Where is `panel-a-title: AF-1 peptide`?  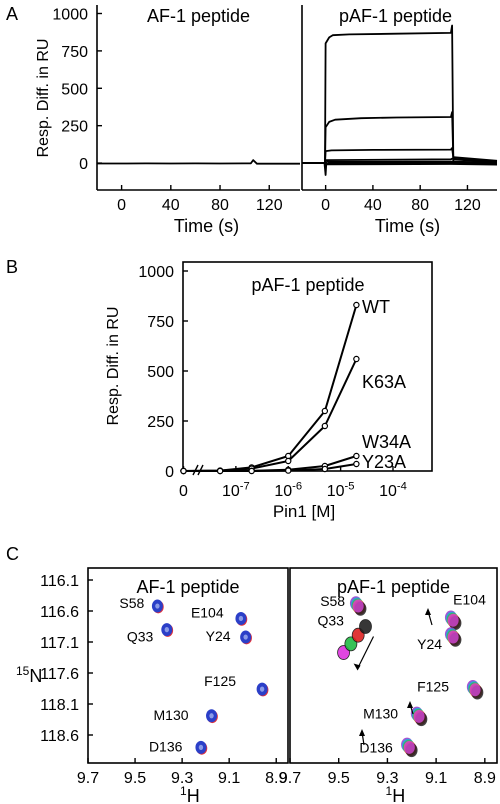 panel-a-title: AF-1 peptide is located at coordinates (198, 16).